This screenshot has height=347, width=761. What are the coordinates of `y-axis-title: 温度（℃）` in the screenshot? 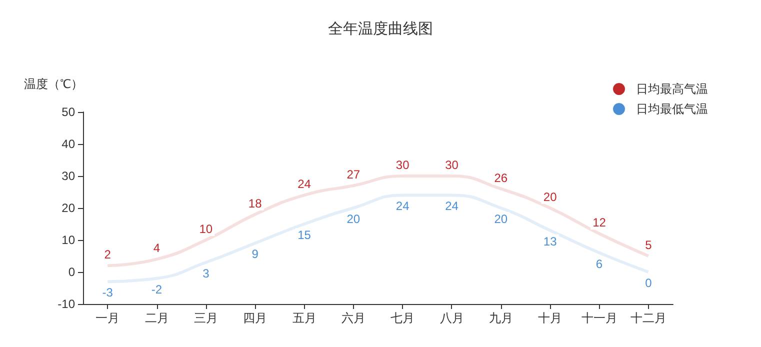 It's located at (53, 84).